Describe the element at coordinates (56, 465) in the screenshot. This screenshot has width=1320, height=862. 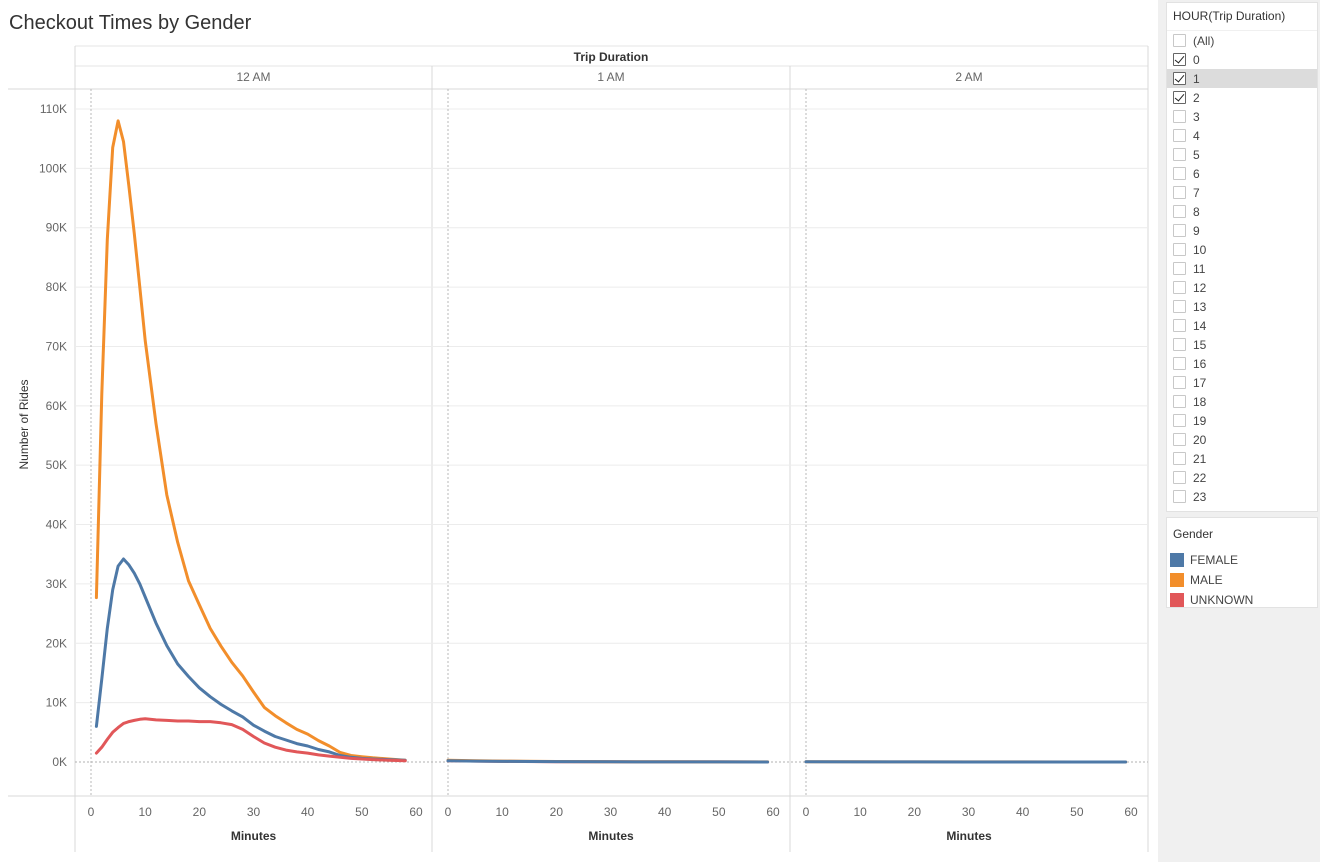
I see `y-tick-label: 50K` at that location.